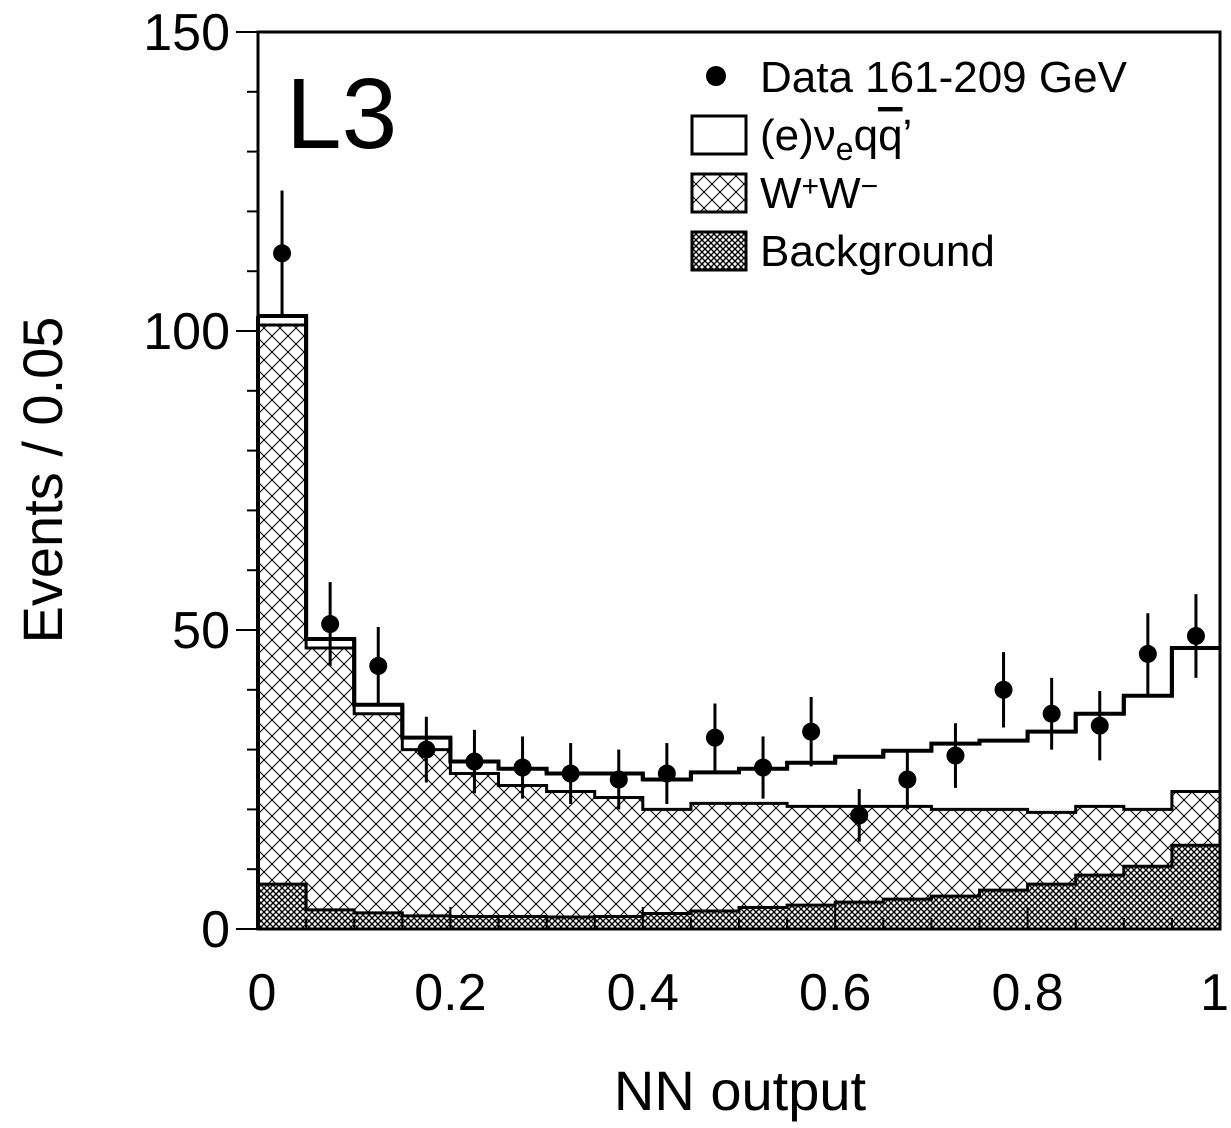 Image resolution: width=1231 pixels, height=1128 pixels. Describe the element at coordinates (42, 480) in the screenshot. I see `y-axis-label: Events / 0.05` at that location.